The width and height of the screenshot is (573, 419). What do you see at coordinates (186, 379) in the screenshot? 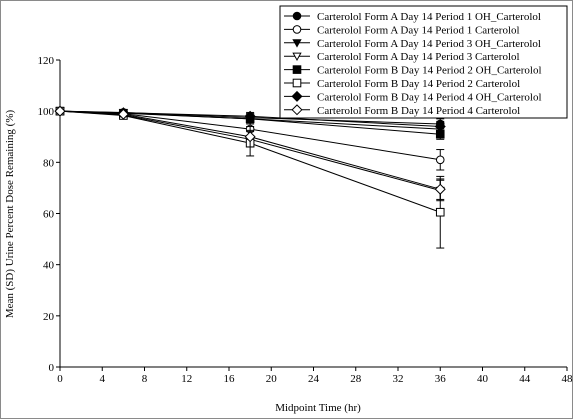
I see `x-tick-label: 12` at bounding box center [186, 379].